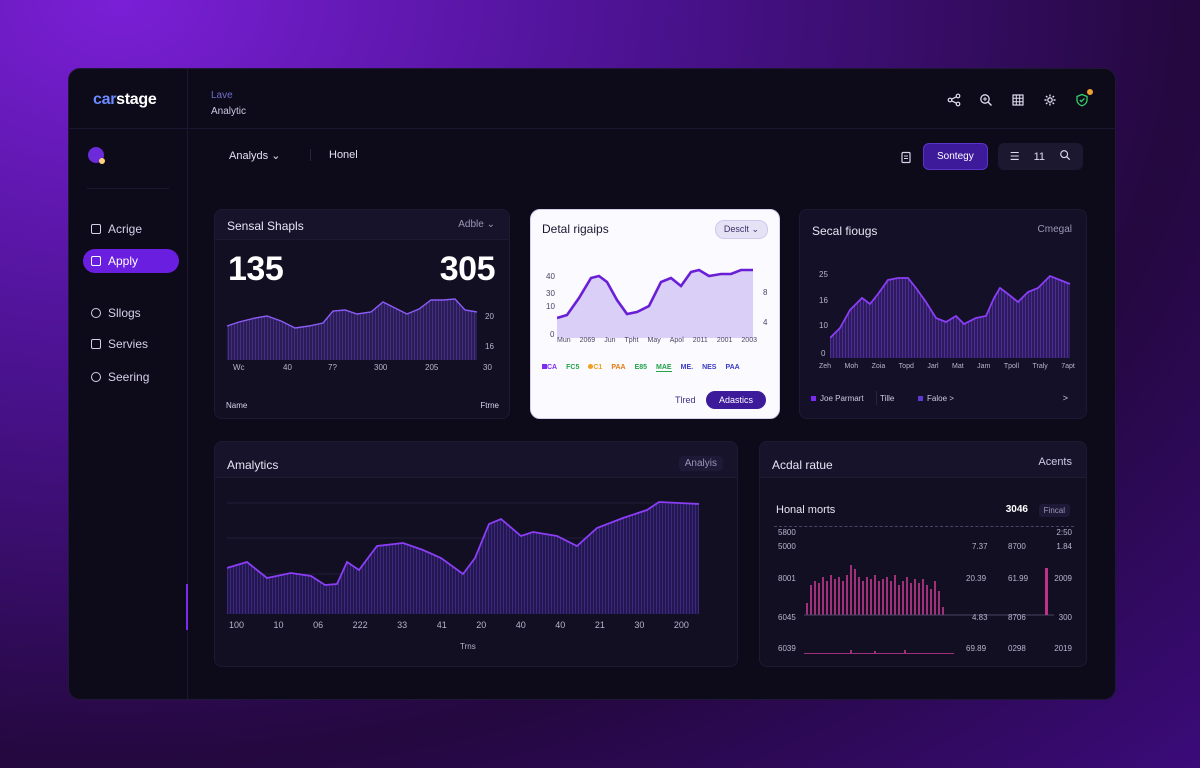  Describe the element at coordinates (592, 99) in the screenshot. I see `top-bar: carstage Lave Analytic` at that location.